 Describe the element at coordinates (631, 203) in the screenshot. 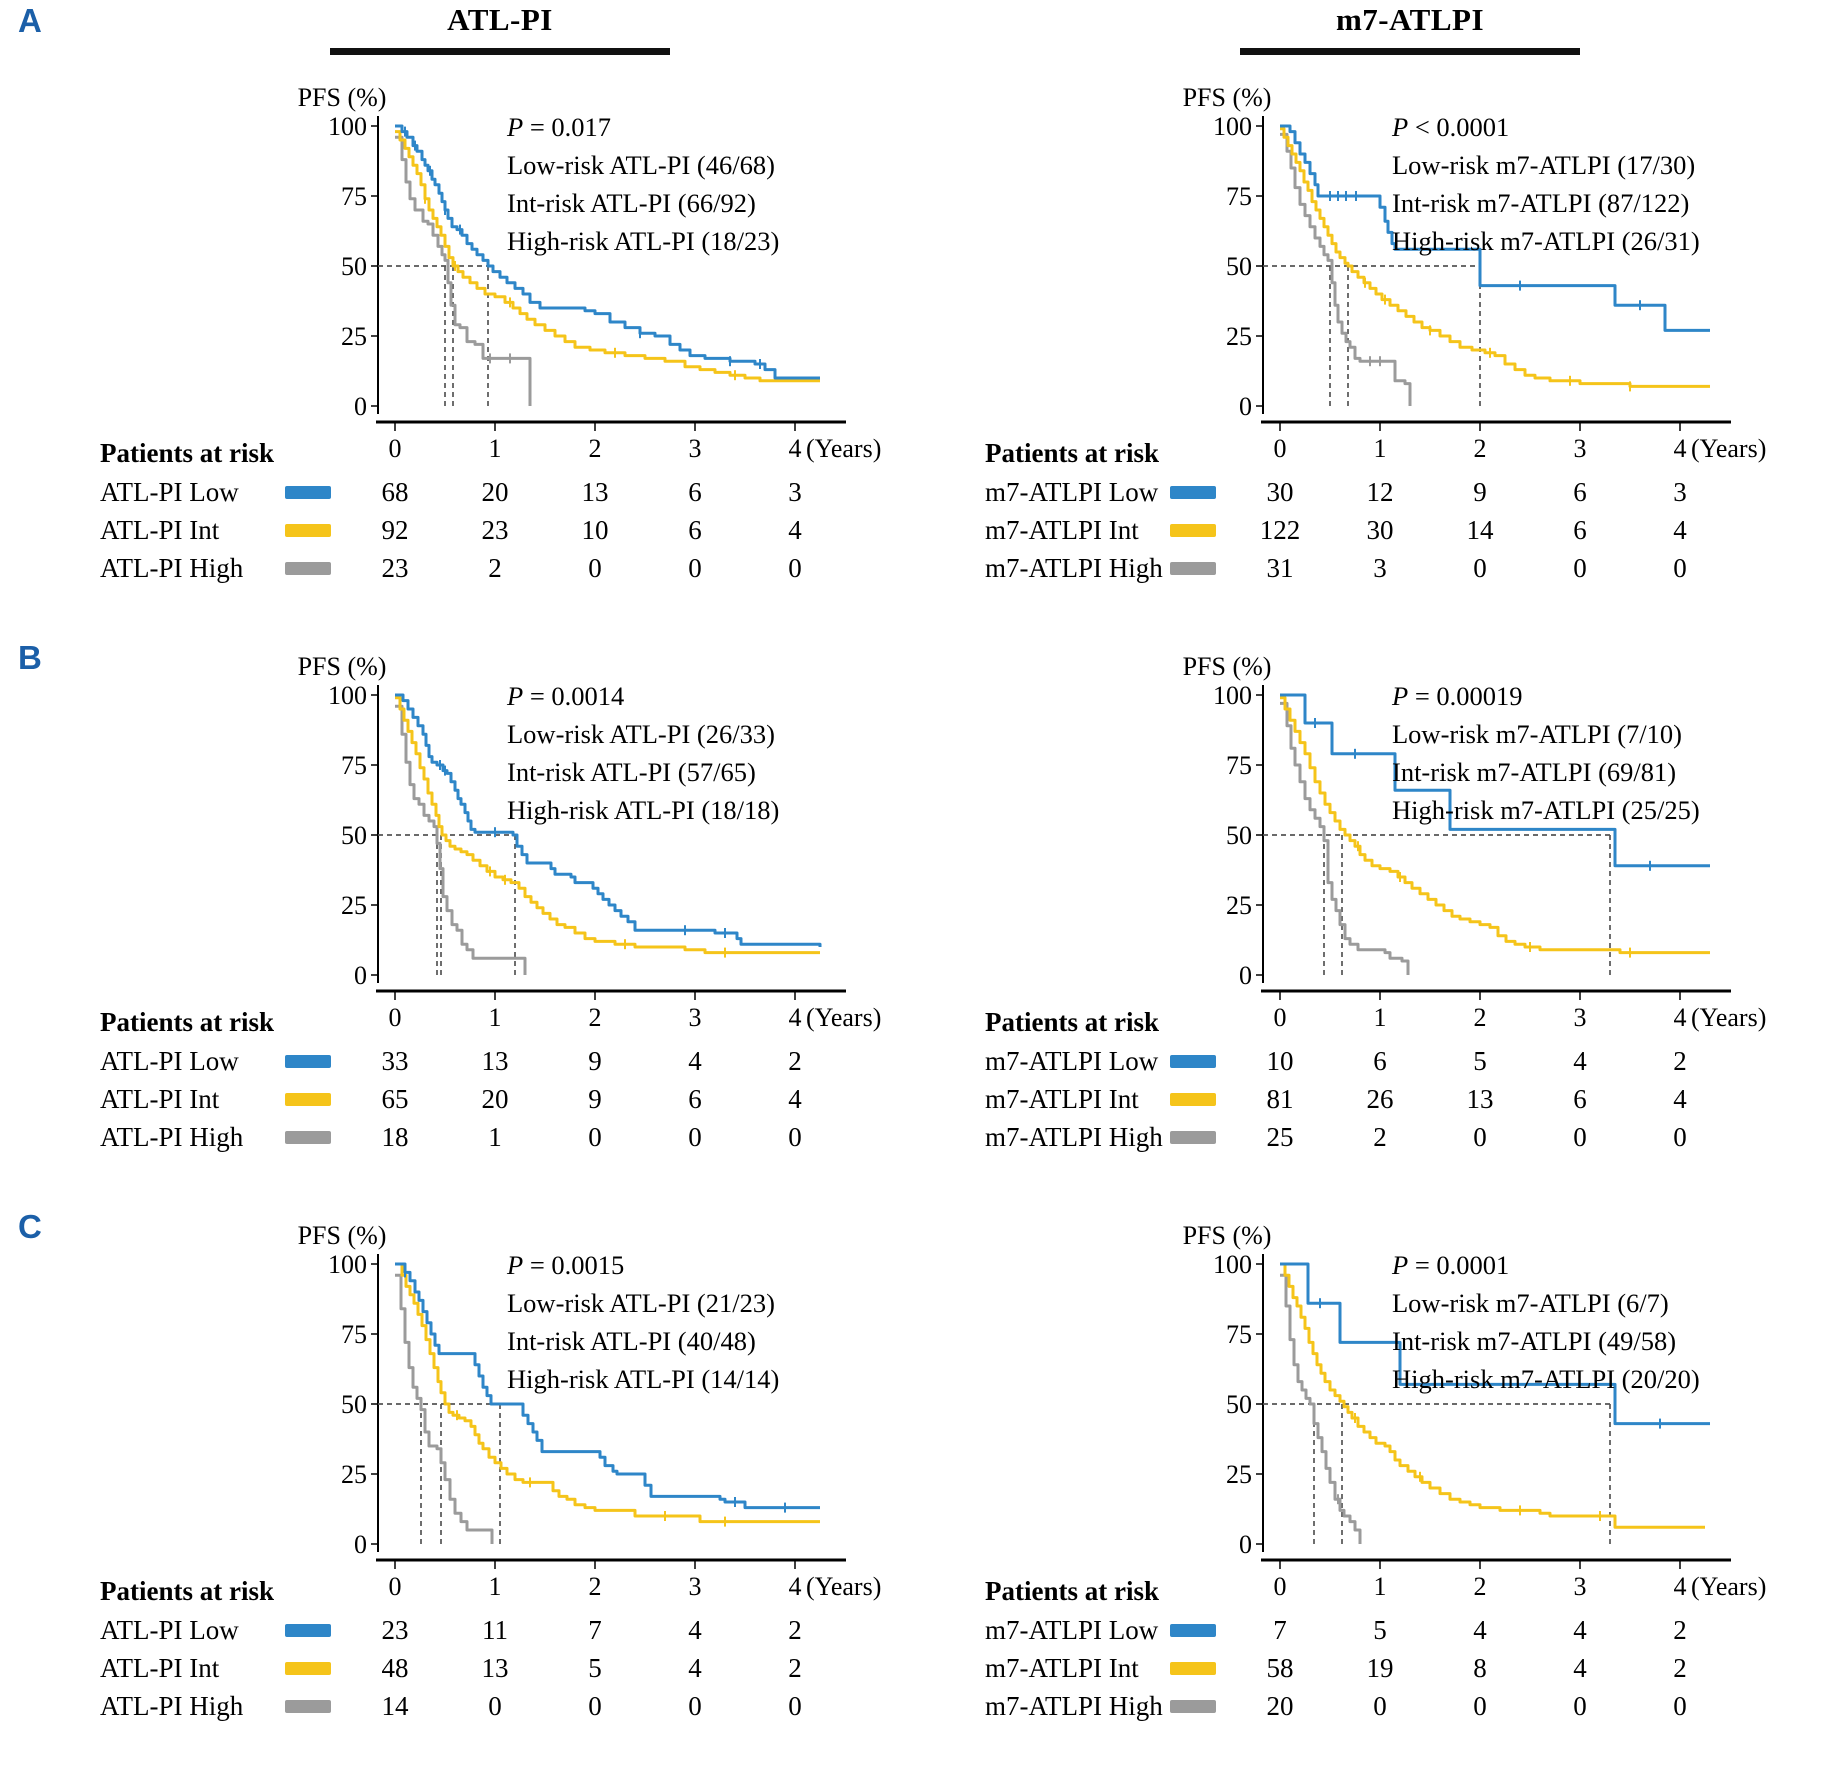

I see `legend-line-int: Int-risk ATL-PI (66/92)` at that location.